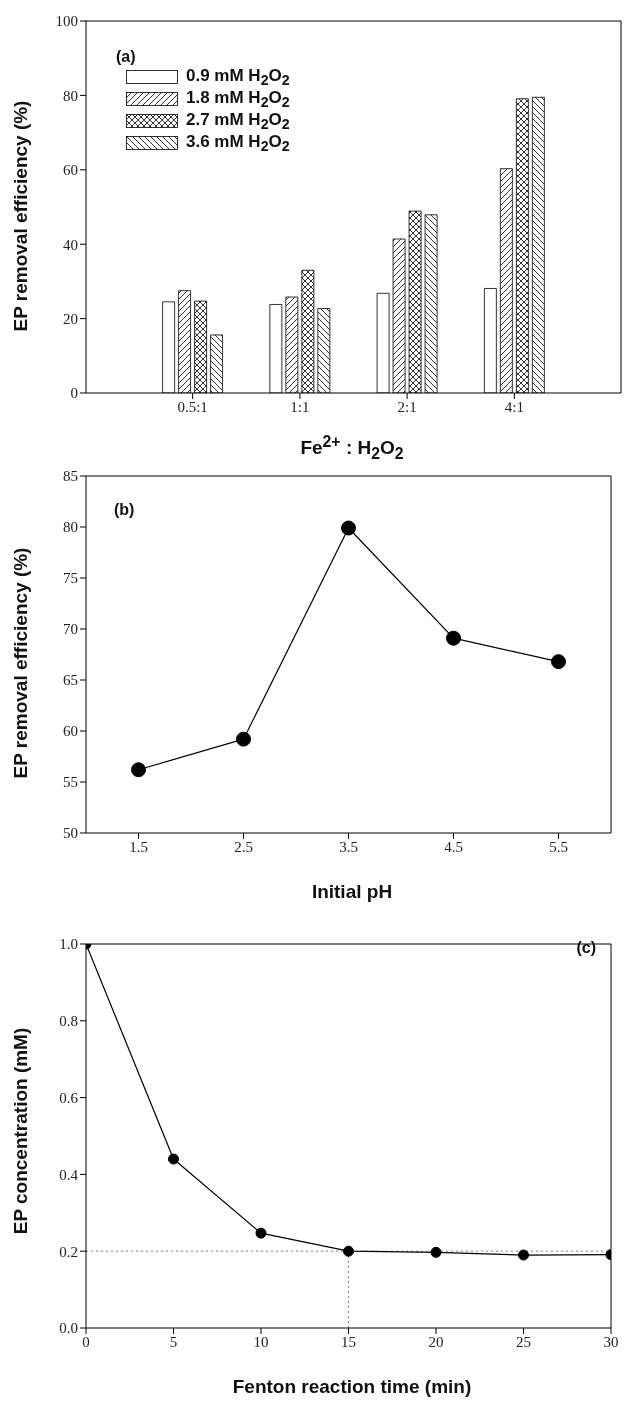 This screenshot has height=1415, width=634. I want to click on y-tick-label: 0.4, so click(69, 1174).